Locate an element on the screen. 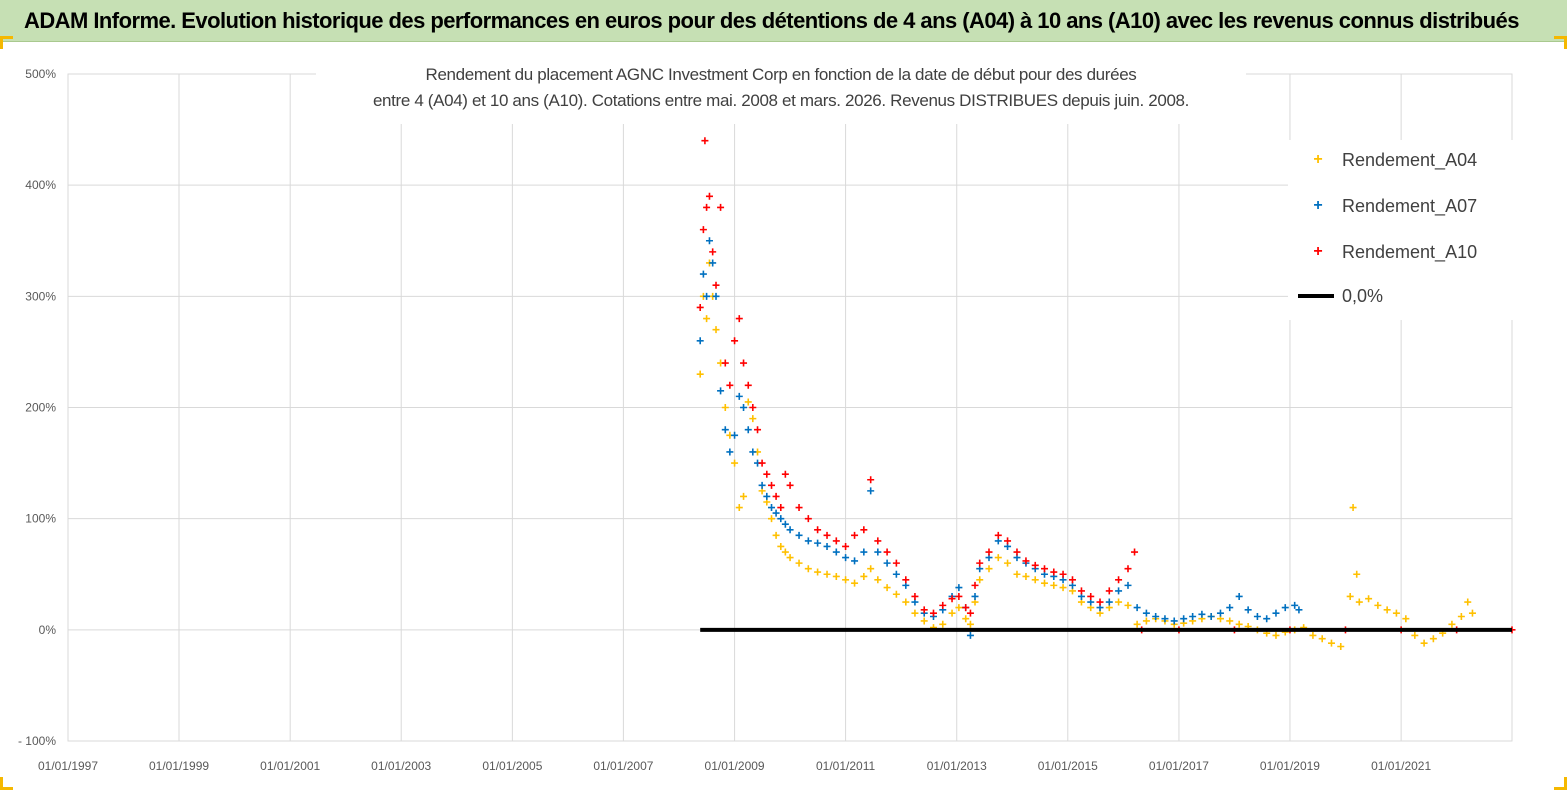  corner-accent-top-left is located at coordinates (6, 42).